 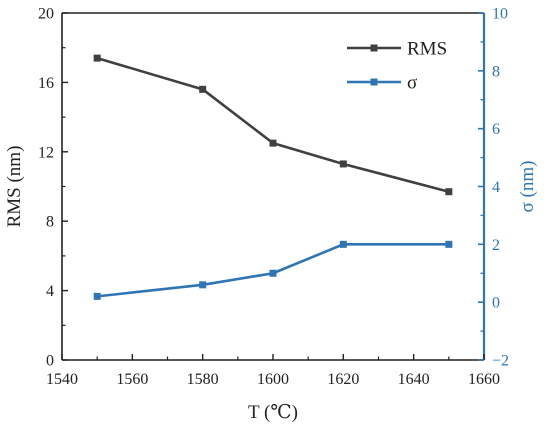 I want to click on y-left-tick-label: 8, so click(x=50, y=222).